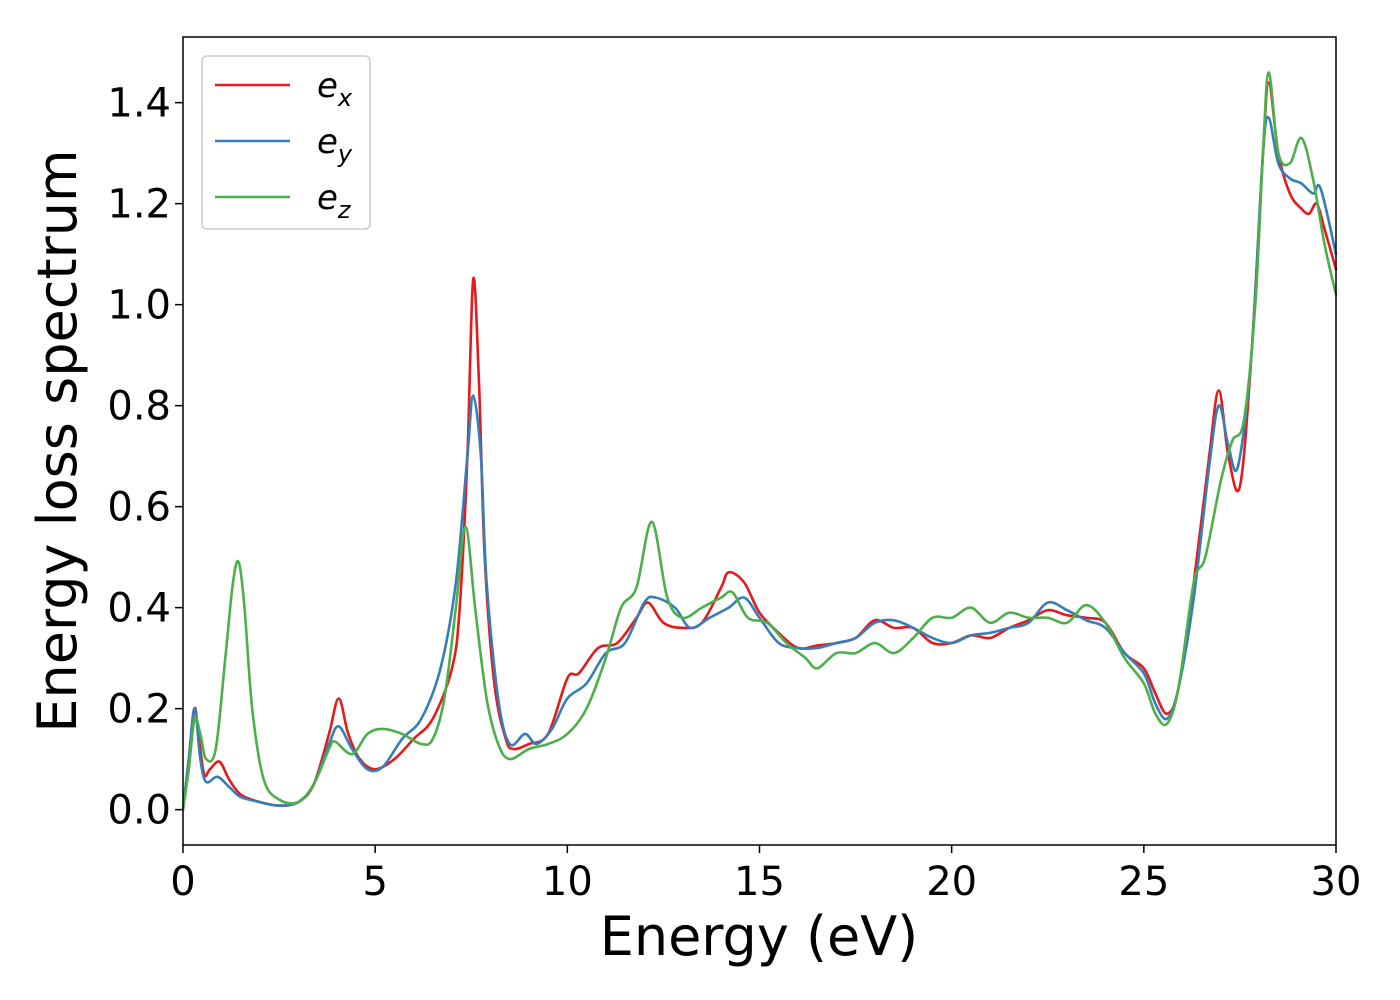 This screenshot has width=1400, height=1000. What do you see at coordinates (139, 104) in the screenshot?
I see `y-tick-label: 1.4` at bounding box center [139, 104].